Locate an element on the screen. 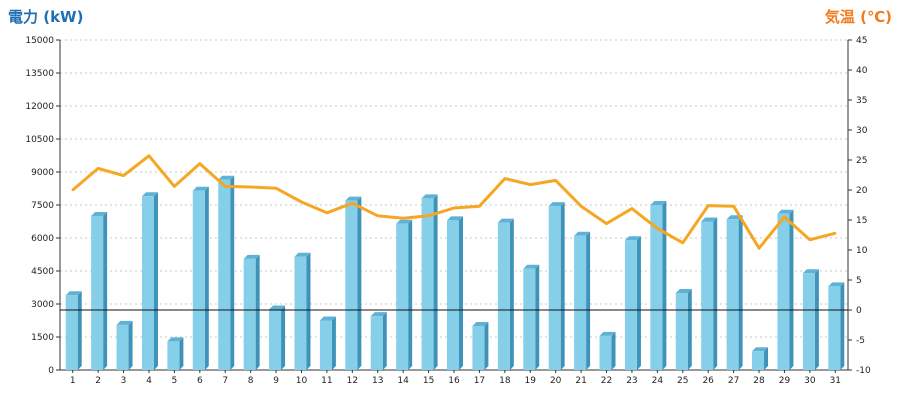  x-tick-label: 8 is located at coordinates (251, 381).